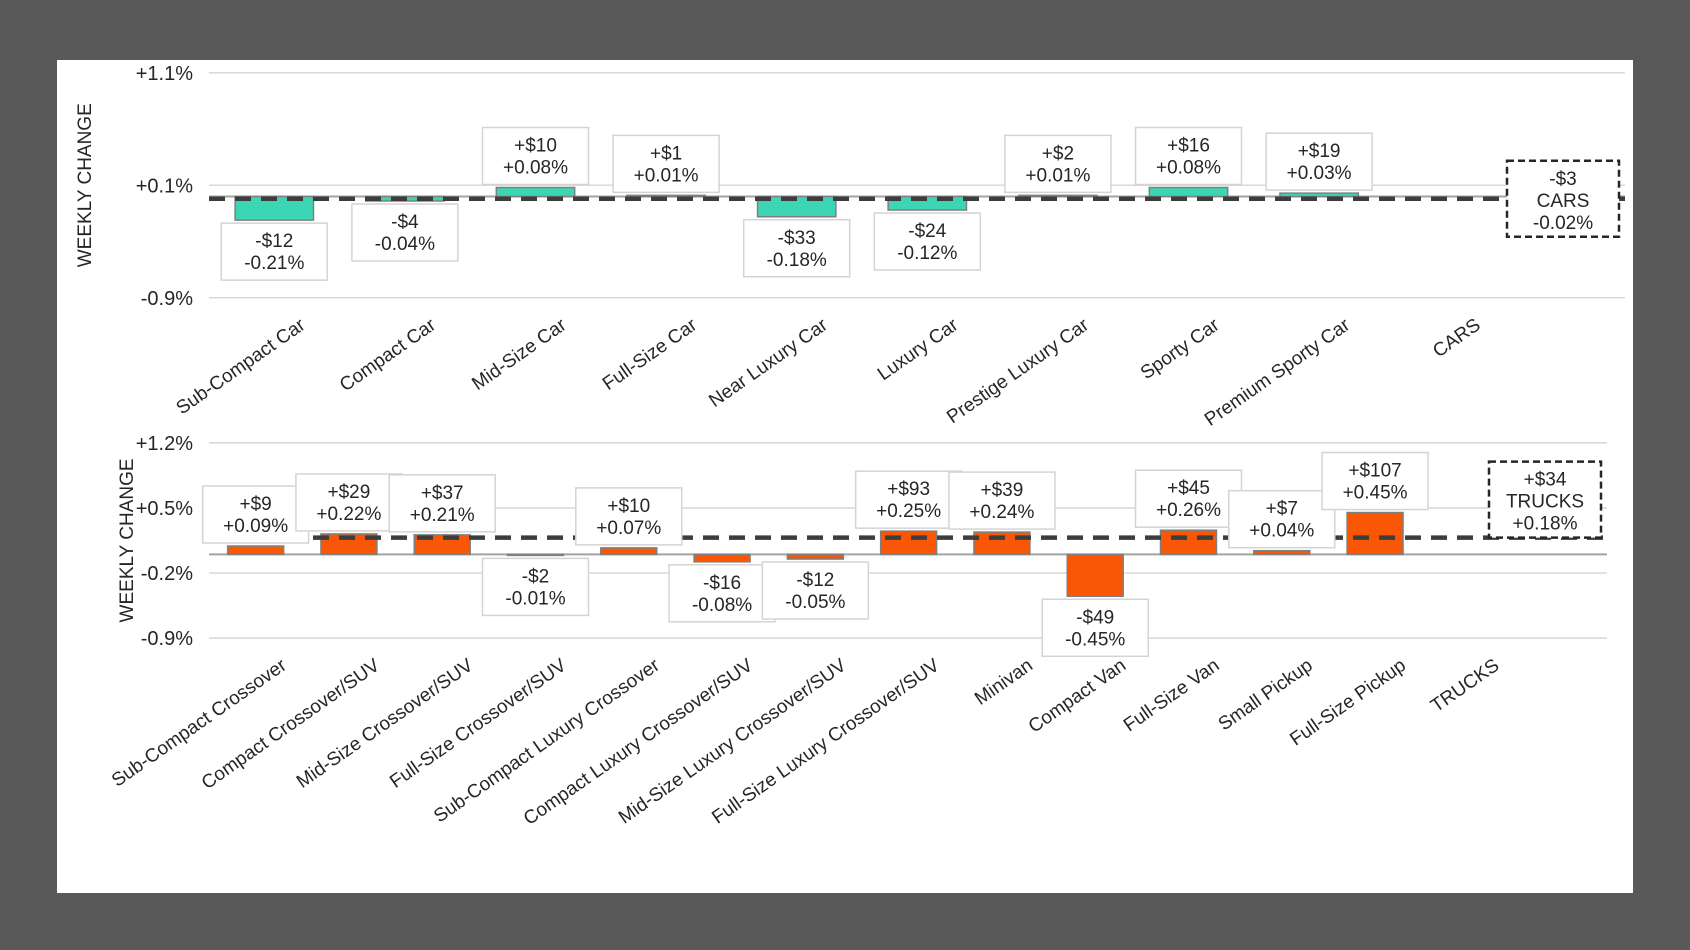 The width and height of the screenshot is (1690, 950). I want to click on category-label-full-size-van: Full-Size Van, so click(1171, 695).